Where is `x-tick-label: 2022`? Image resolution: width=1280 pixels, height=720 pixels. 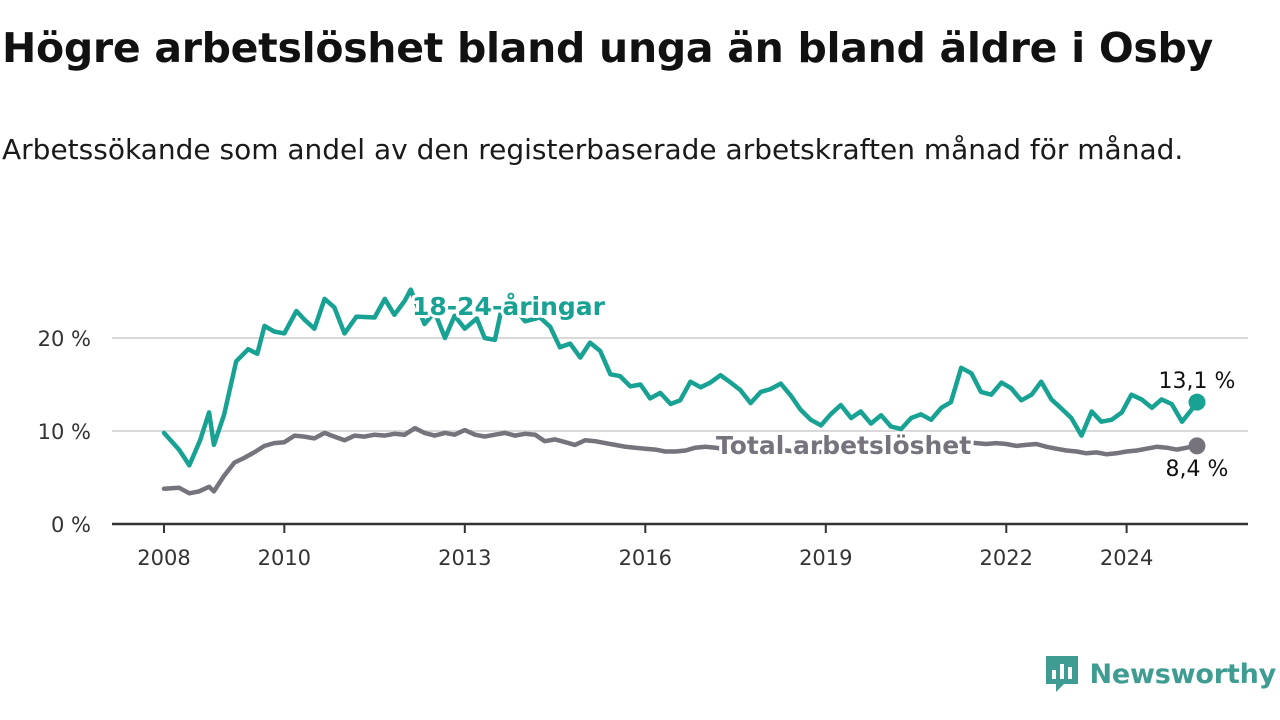
x-tick-label: 2022 is located at coordinates (1006, 558).